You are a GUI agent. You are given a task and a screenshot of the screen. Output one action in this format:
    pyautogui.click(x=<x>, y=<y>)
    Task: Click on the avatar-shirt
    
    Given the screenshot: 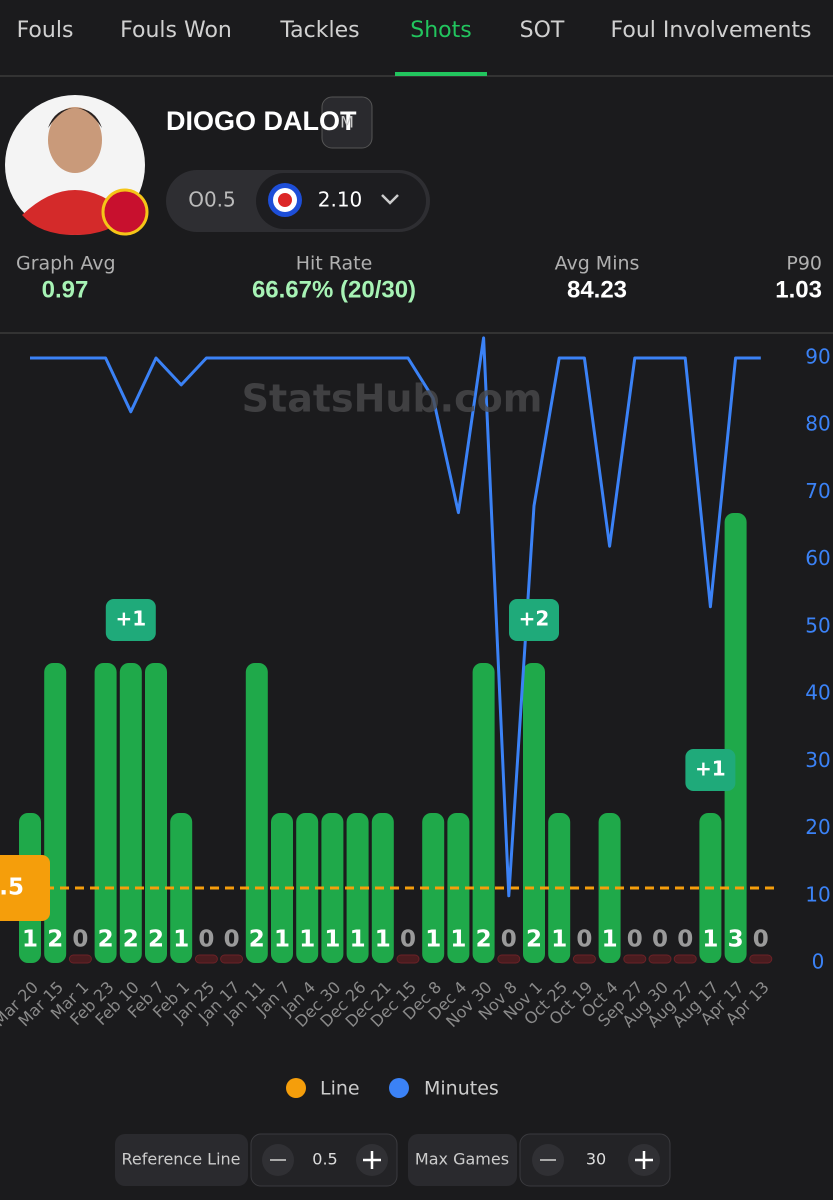 What is the action you would take?
    pyautogui.click(x=75, y=212)
    